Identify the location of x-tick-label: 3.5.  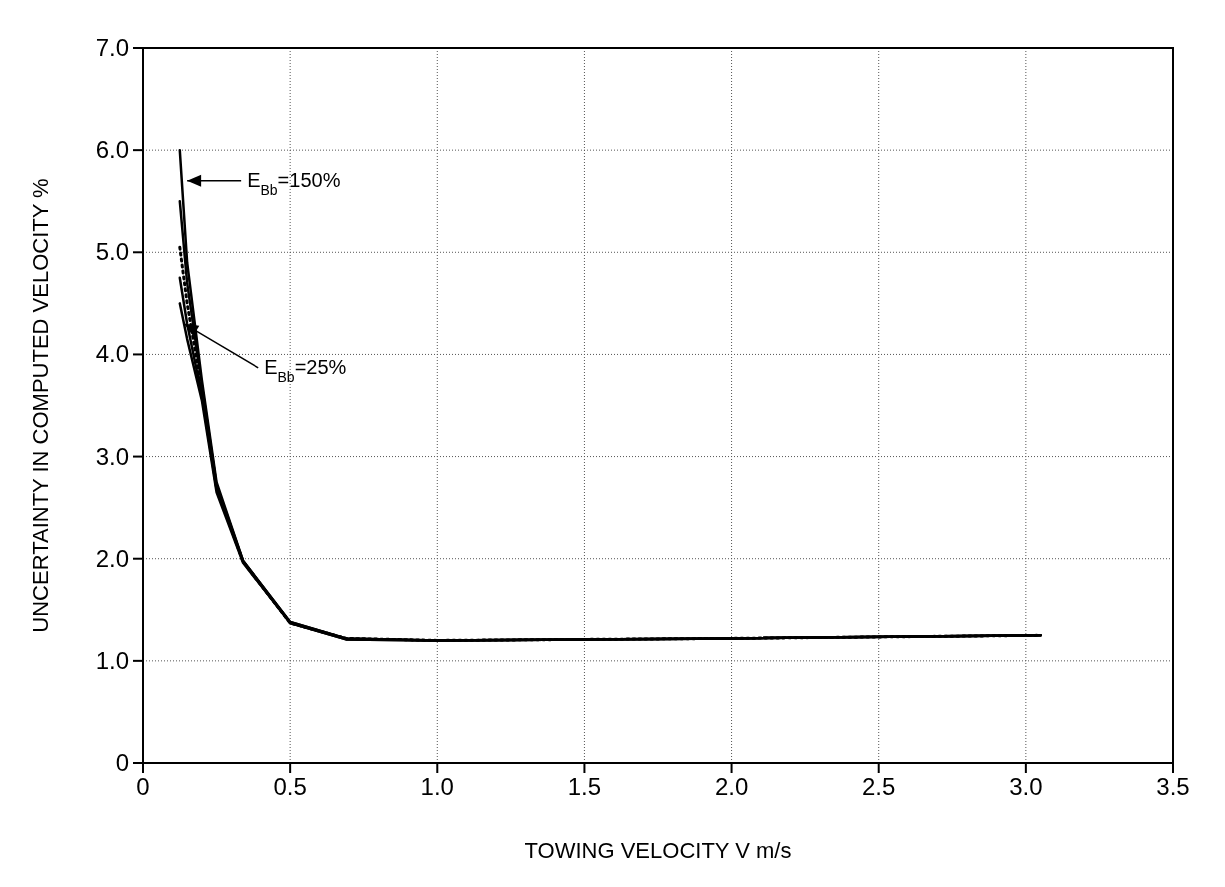
(1173, 786).